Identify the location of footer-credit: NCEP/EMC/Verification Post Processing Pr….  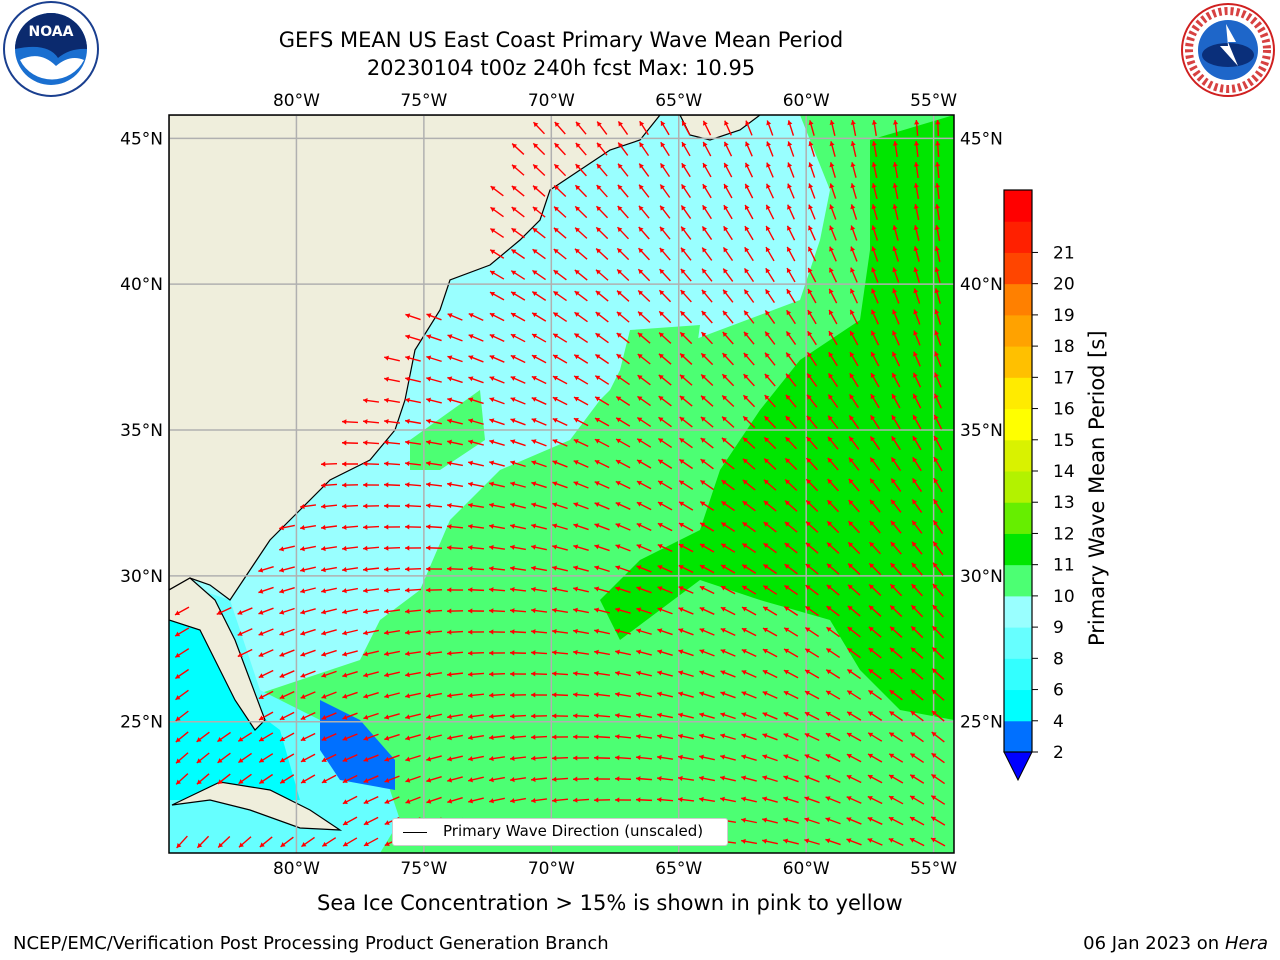
(311, 943).